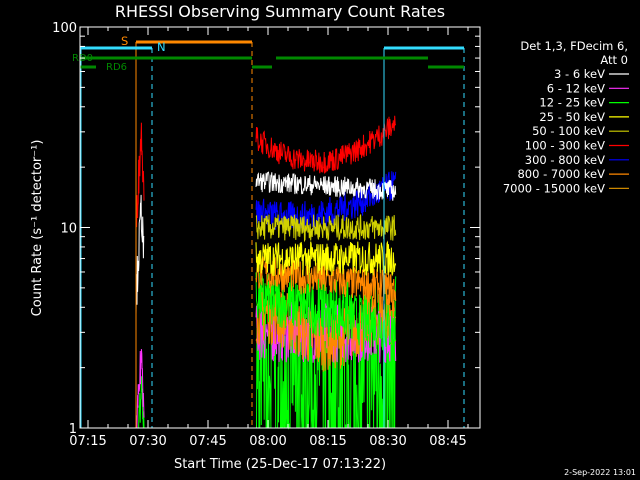 This screenshot has width=640, height=480. I want to click on legend-entry-label: 25 - 50 keV, so click(572, 117).